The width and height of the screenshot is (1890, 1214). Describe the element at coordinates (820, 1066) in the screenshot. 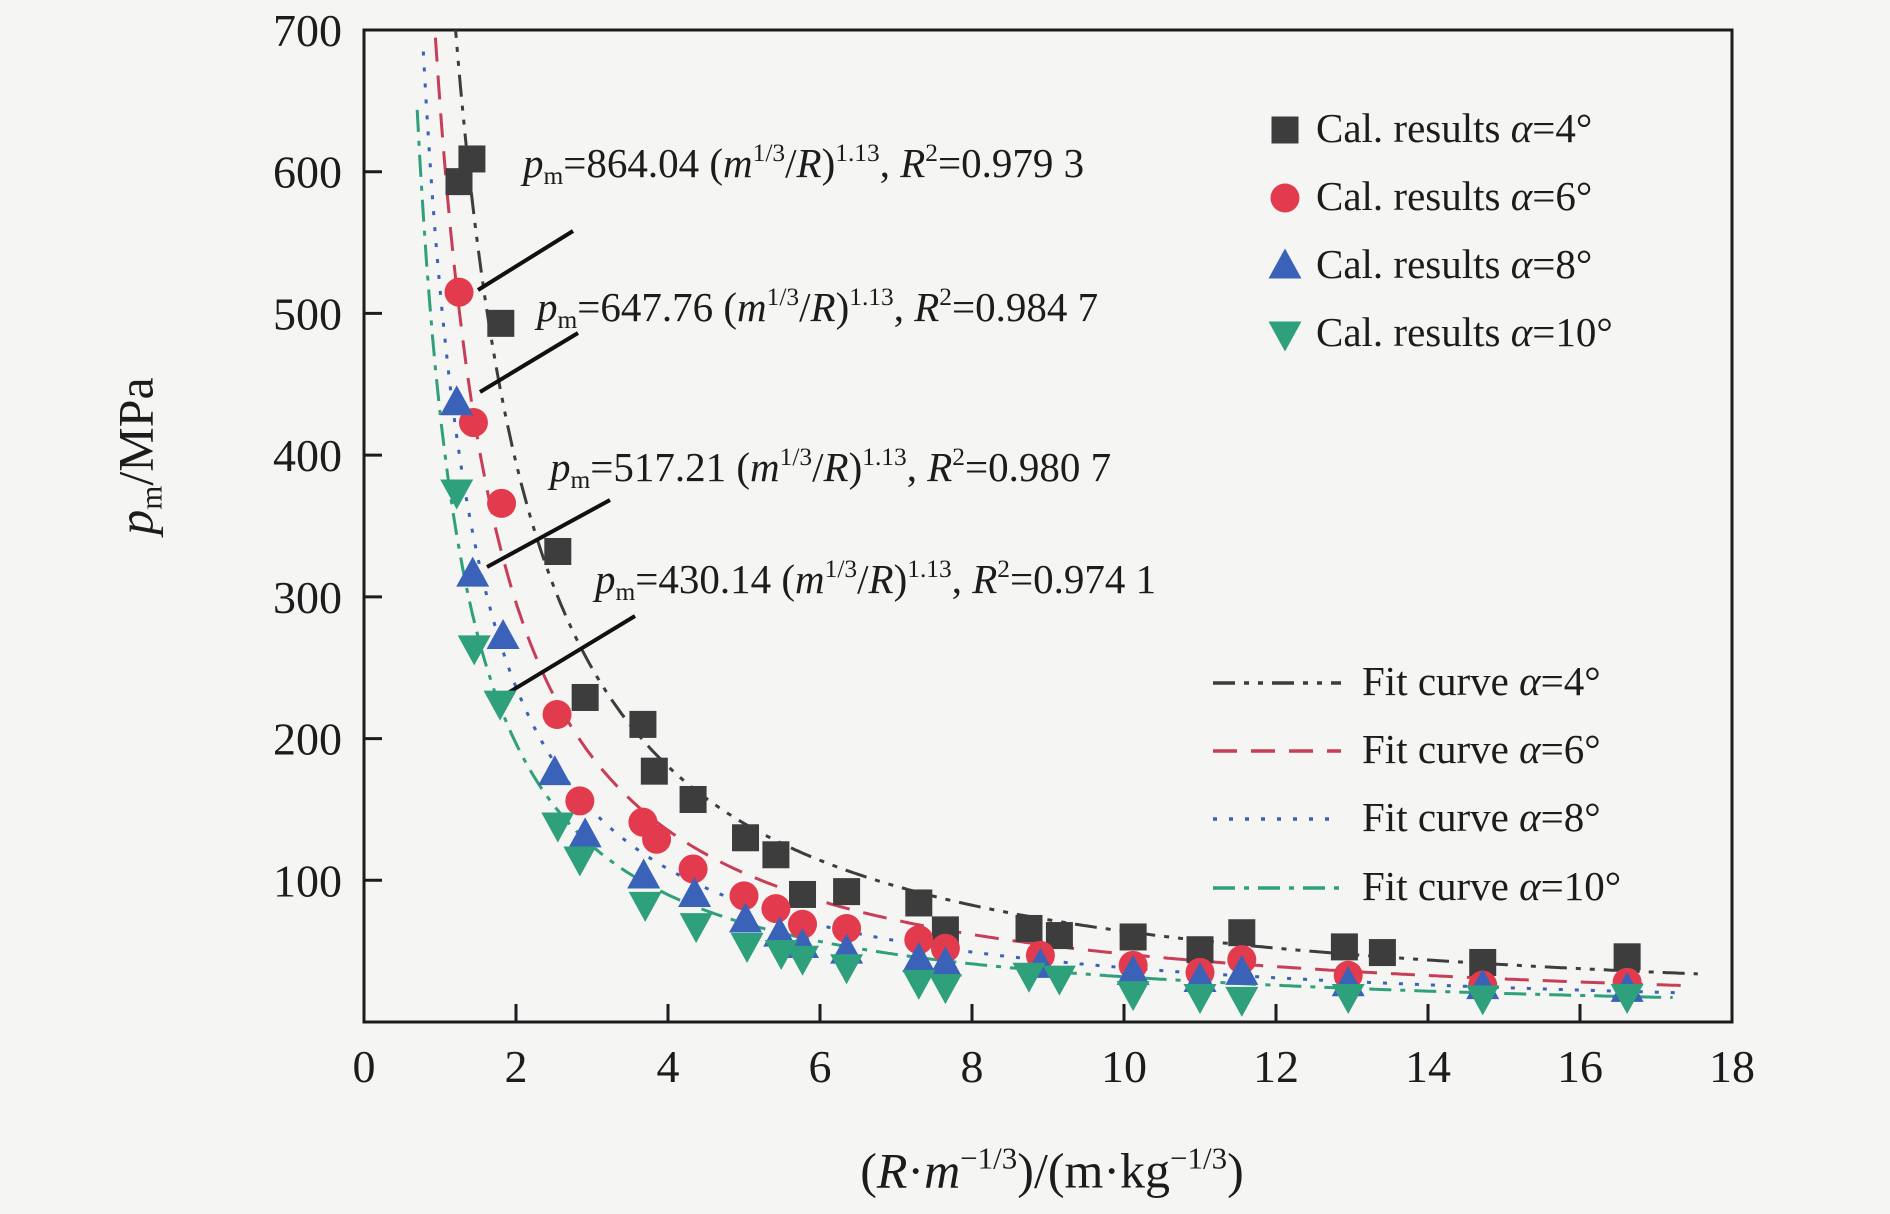

I see `x-tick-label-6: 6` at that location.